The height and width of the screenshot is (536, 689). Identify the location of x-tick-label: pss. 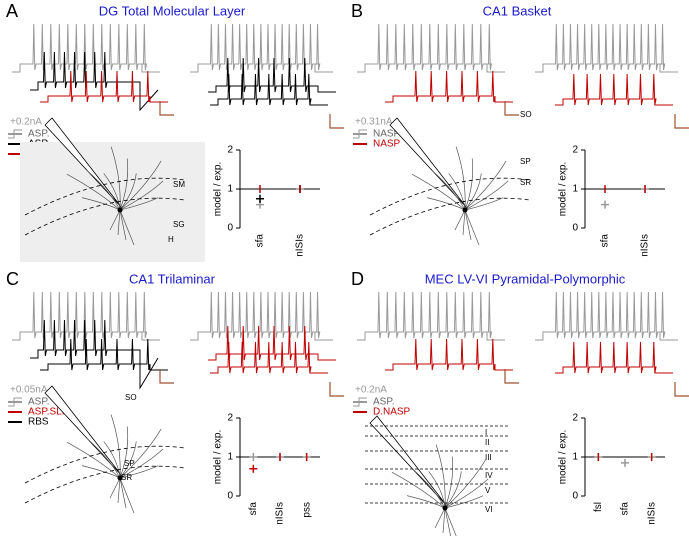
(306, 510).